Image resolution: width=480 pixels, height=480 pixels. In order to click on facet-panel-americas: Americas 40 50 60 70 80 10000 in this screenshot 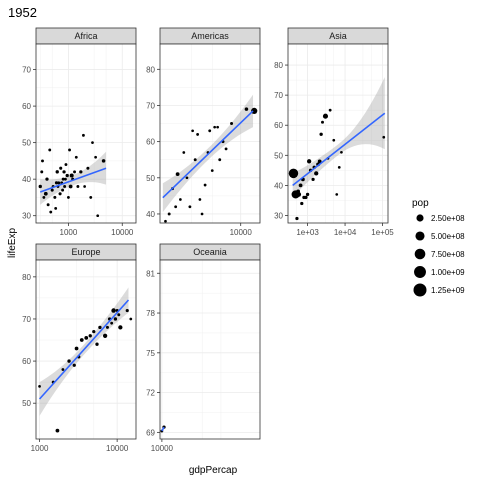, I will do `click(203, 132)`.